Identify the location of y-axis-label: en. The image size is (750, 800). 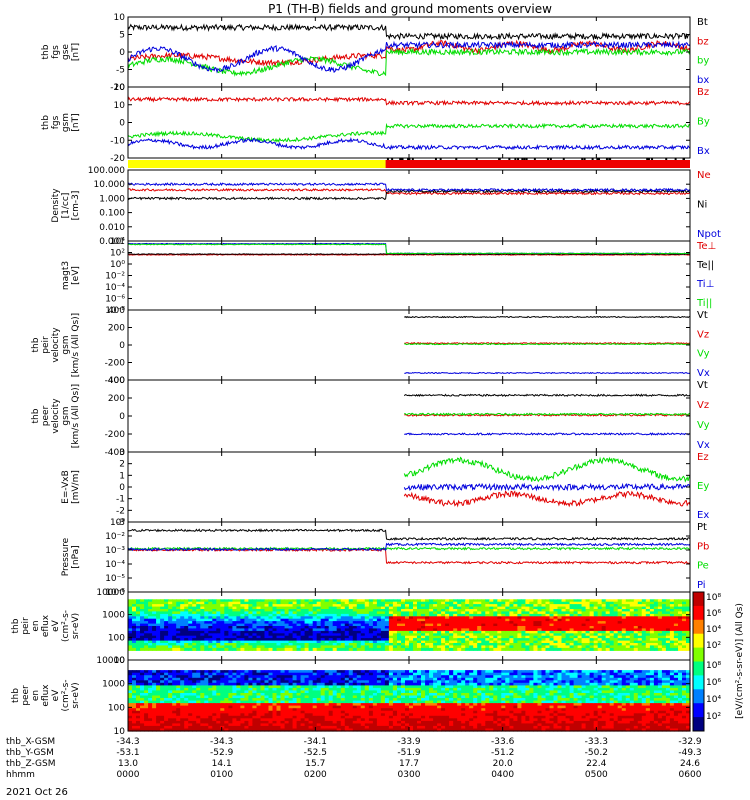
(36, 695).